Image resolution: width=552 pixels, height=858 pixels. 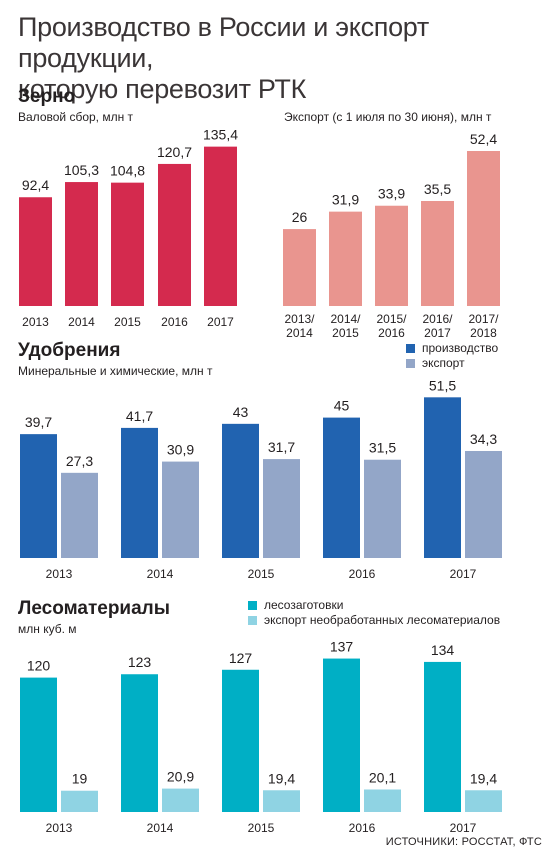 I want to click on bar-timber-b-2017, so click(x=483, y=801).